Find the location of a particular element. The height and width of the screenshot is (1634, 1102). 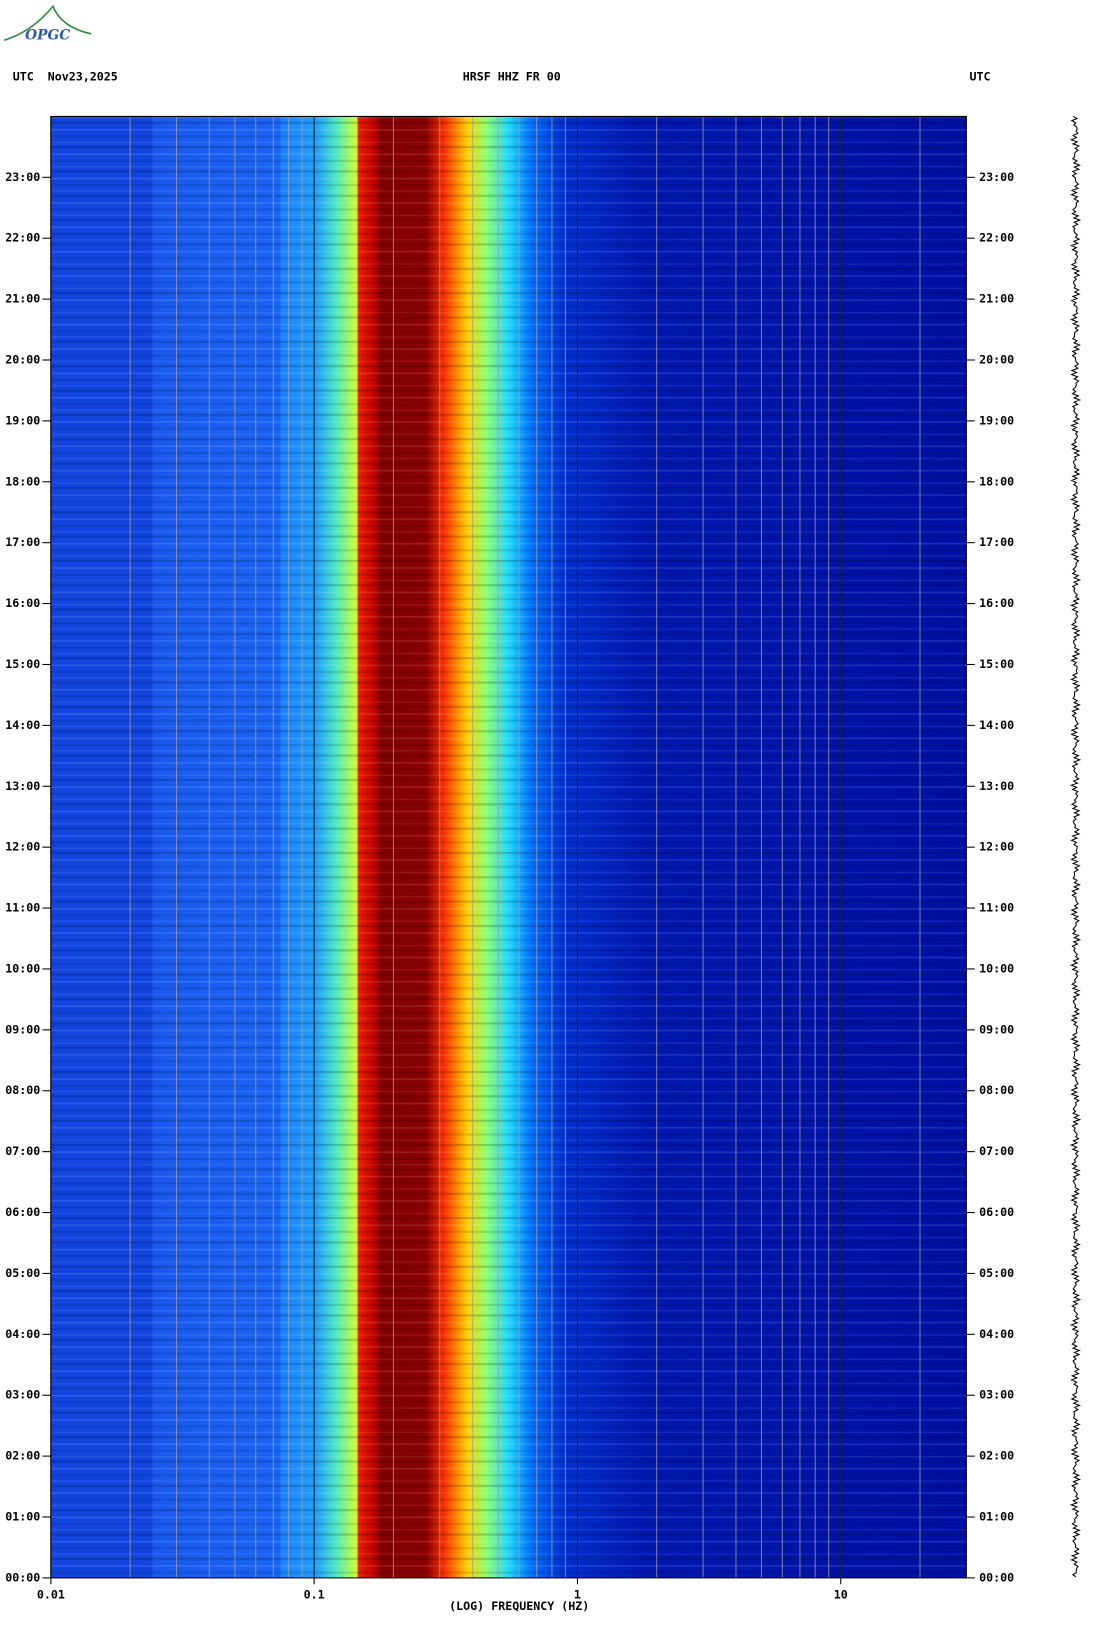

y-tick-label-right: 11:00 is located at coordinates (996, 908).